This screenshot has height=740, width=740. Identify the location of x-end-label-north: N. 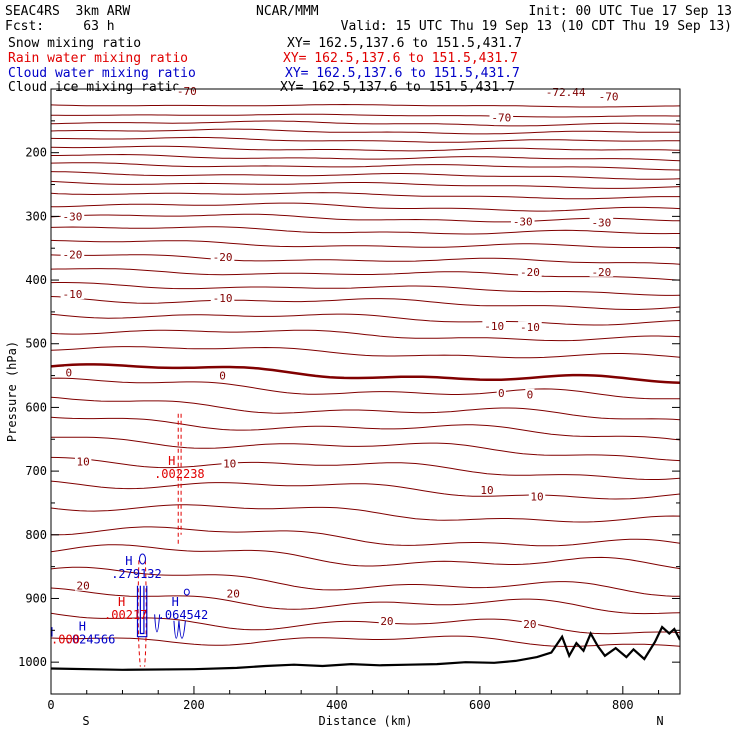
(659, 721).